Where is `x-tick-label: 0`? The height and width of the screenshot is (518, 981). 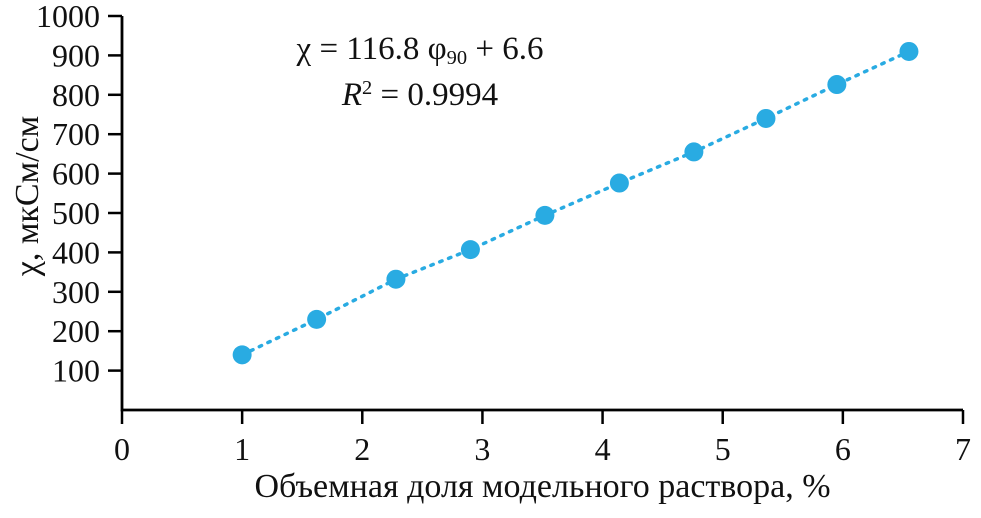
x-tick-label: 0 is located at coordinates (122, 449).